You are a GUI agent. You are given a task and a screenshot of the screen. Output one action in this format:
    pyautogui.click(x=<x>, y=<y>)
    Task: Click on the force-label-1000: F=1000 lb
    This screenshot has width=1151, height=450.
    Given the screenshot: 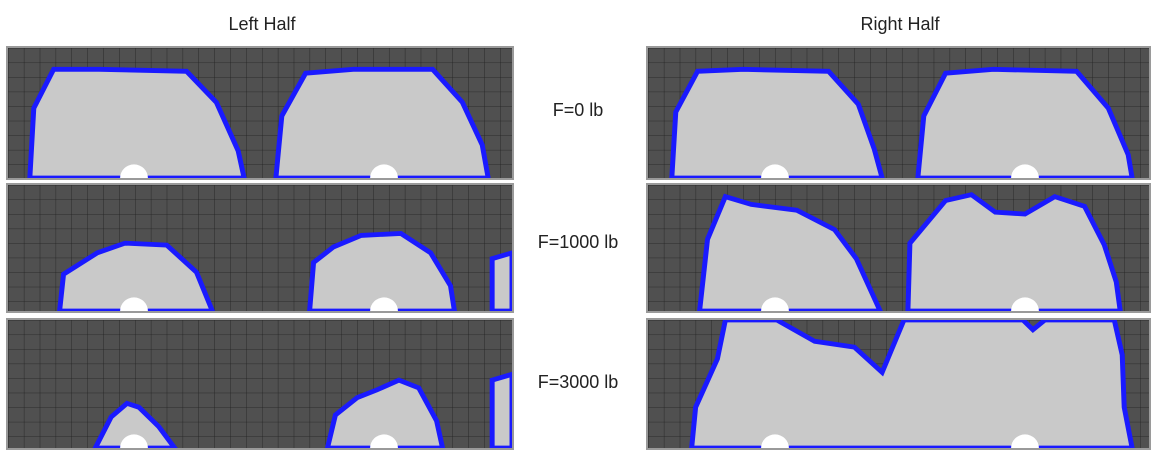 What is the action you would take?
    pyautogui.click(x=578, y=242)
    